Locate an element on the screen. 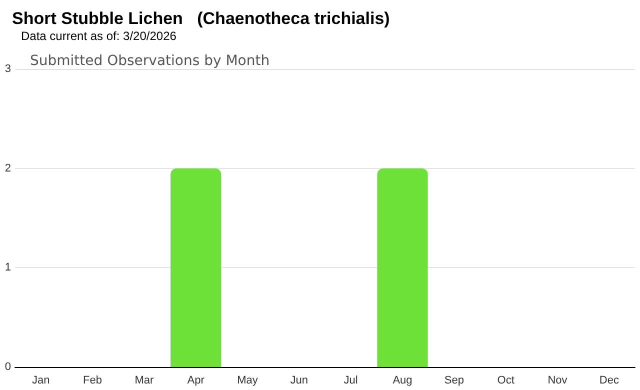 Image resolution: width=640 pixels, height=390 pixels. x-tick-label: Jan is located at coordinates (41, 380).